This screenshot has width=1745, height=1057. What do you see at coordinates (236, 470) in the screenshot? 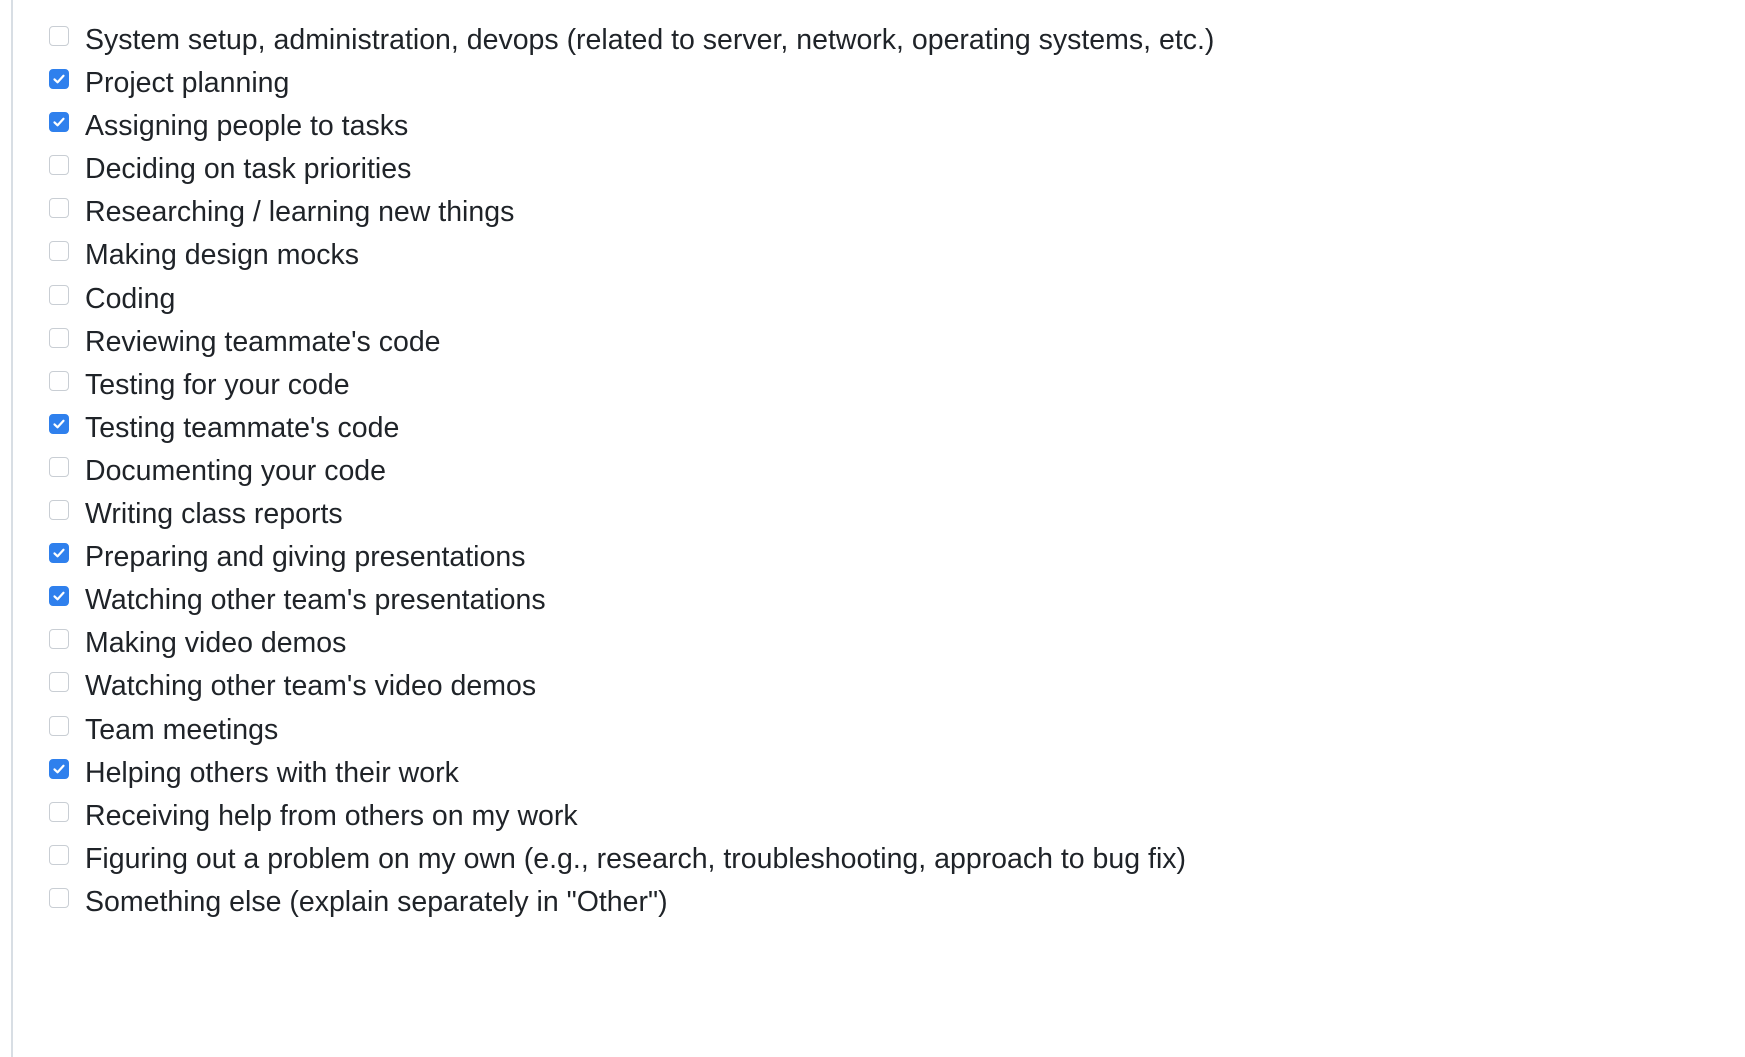
I see `checklist-item-label: Documenting your code` at bounding box center [236, 470].